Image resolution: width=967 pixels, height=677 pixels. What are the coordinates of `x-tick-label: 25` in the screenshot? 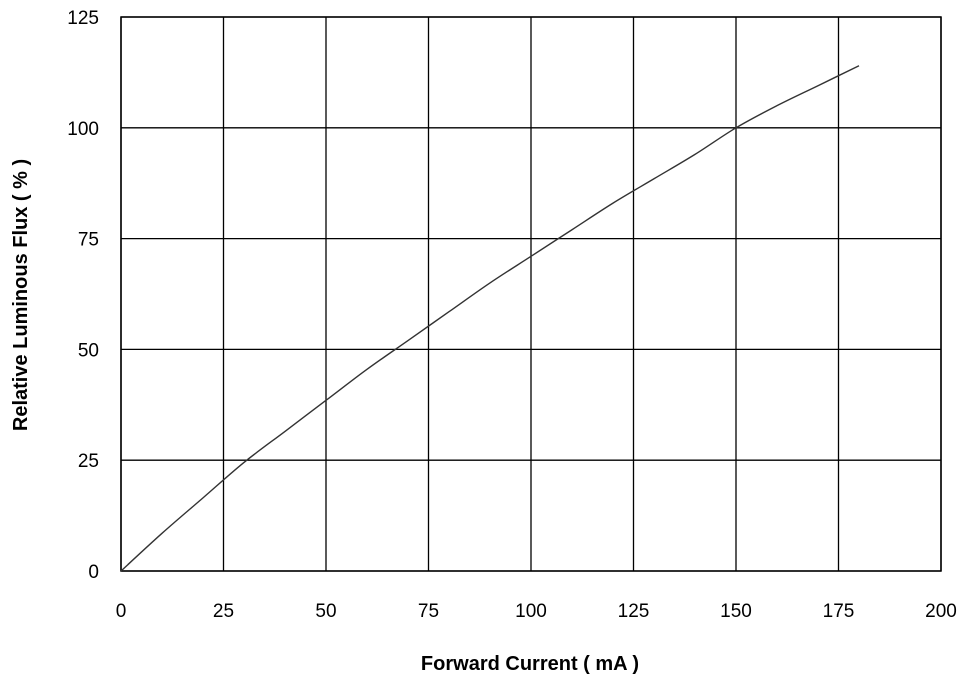 It's located at (223, 611).